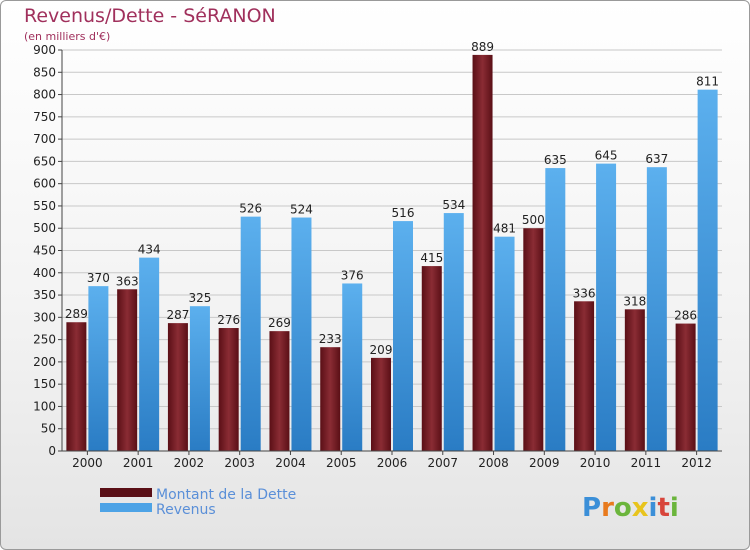 The image size is (750, 550). What do you see at coordinates (279, 391) in the screenshot?
I see `bar-debt-2004` at bounding box center [279, 391].